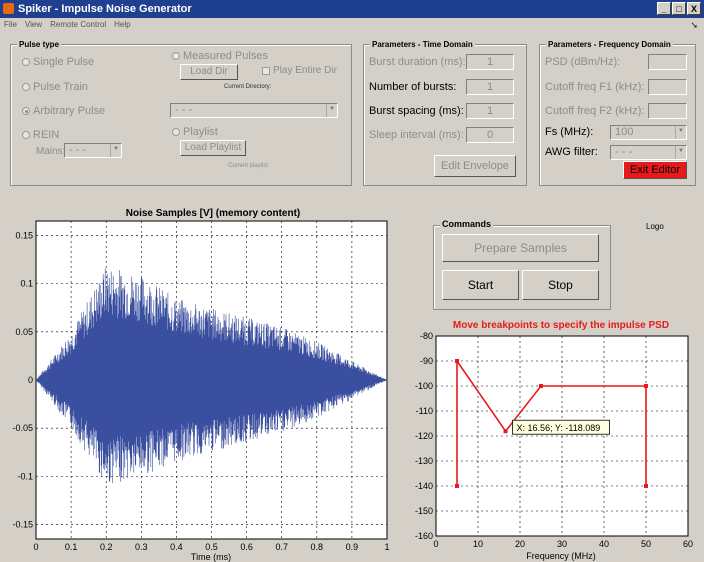 Image resolution: width=704 pixels, height=562 pixels. What do you see at coordinates (424, 486) in the screenshot?
I see `psd-ytick-label: -140` at bounding box center [424, 486].